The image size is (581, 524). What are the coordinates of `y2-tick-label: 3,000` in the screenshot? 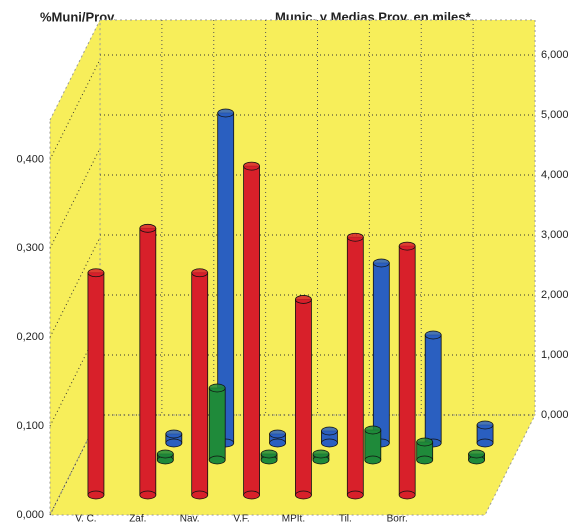 It's located at (555, 235).